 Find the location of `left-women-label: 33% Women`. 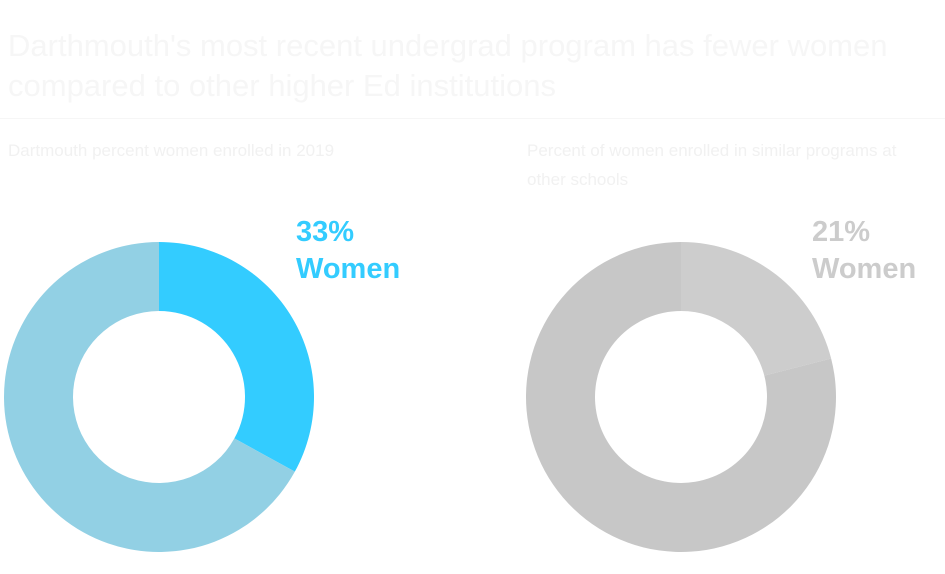

left-women-label: 33% Women is located at coordinates (348, 251).